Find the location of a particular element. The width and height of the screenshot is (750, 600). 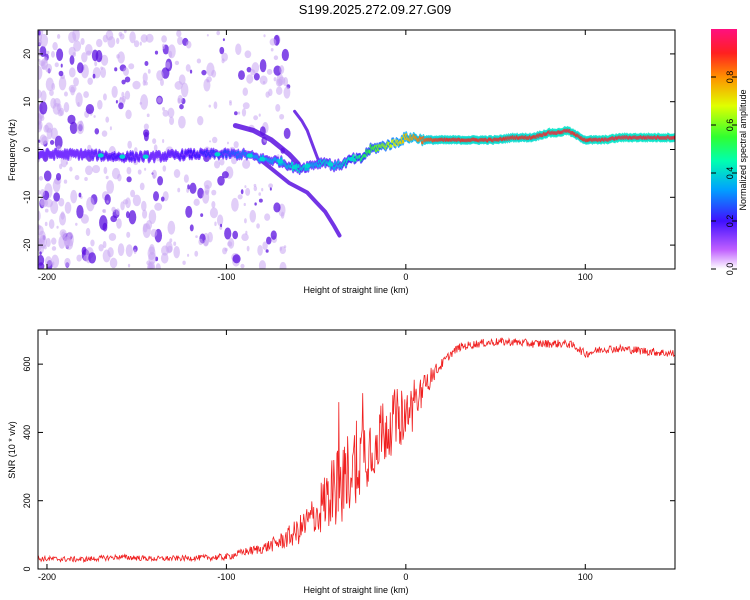

colorbar-tick-label: 0.0 is located at coordinates (730, 269).